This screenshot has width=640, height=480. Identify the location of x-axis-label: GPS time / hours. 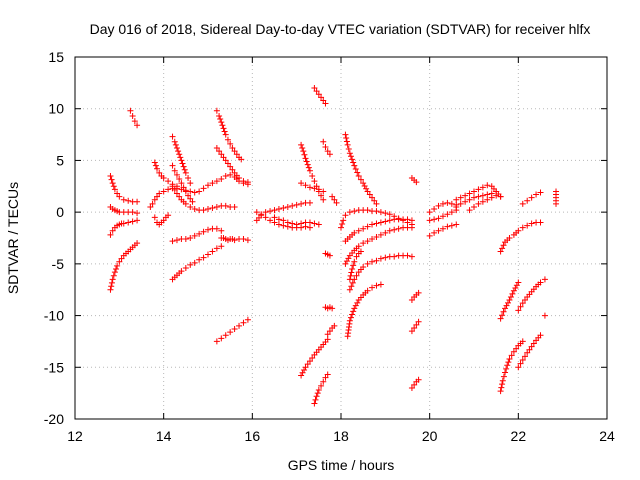
(341, 465).